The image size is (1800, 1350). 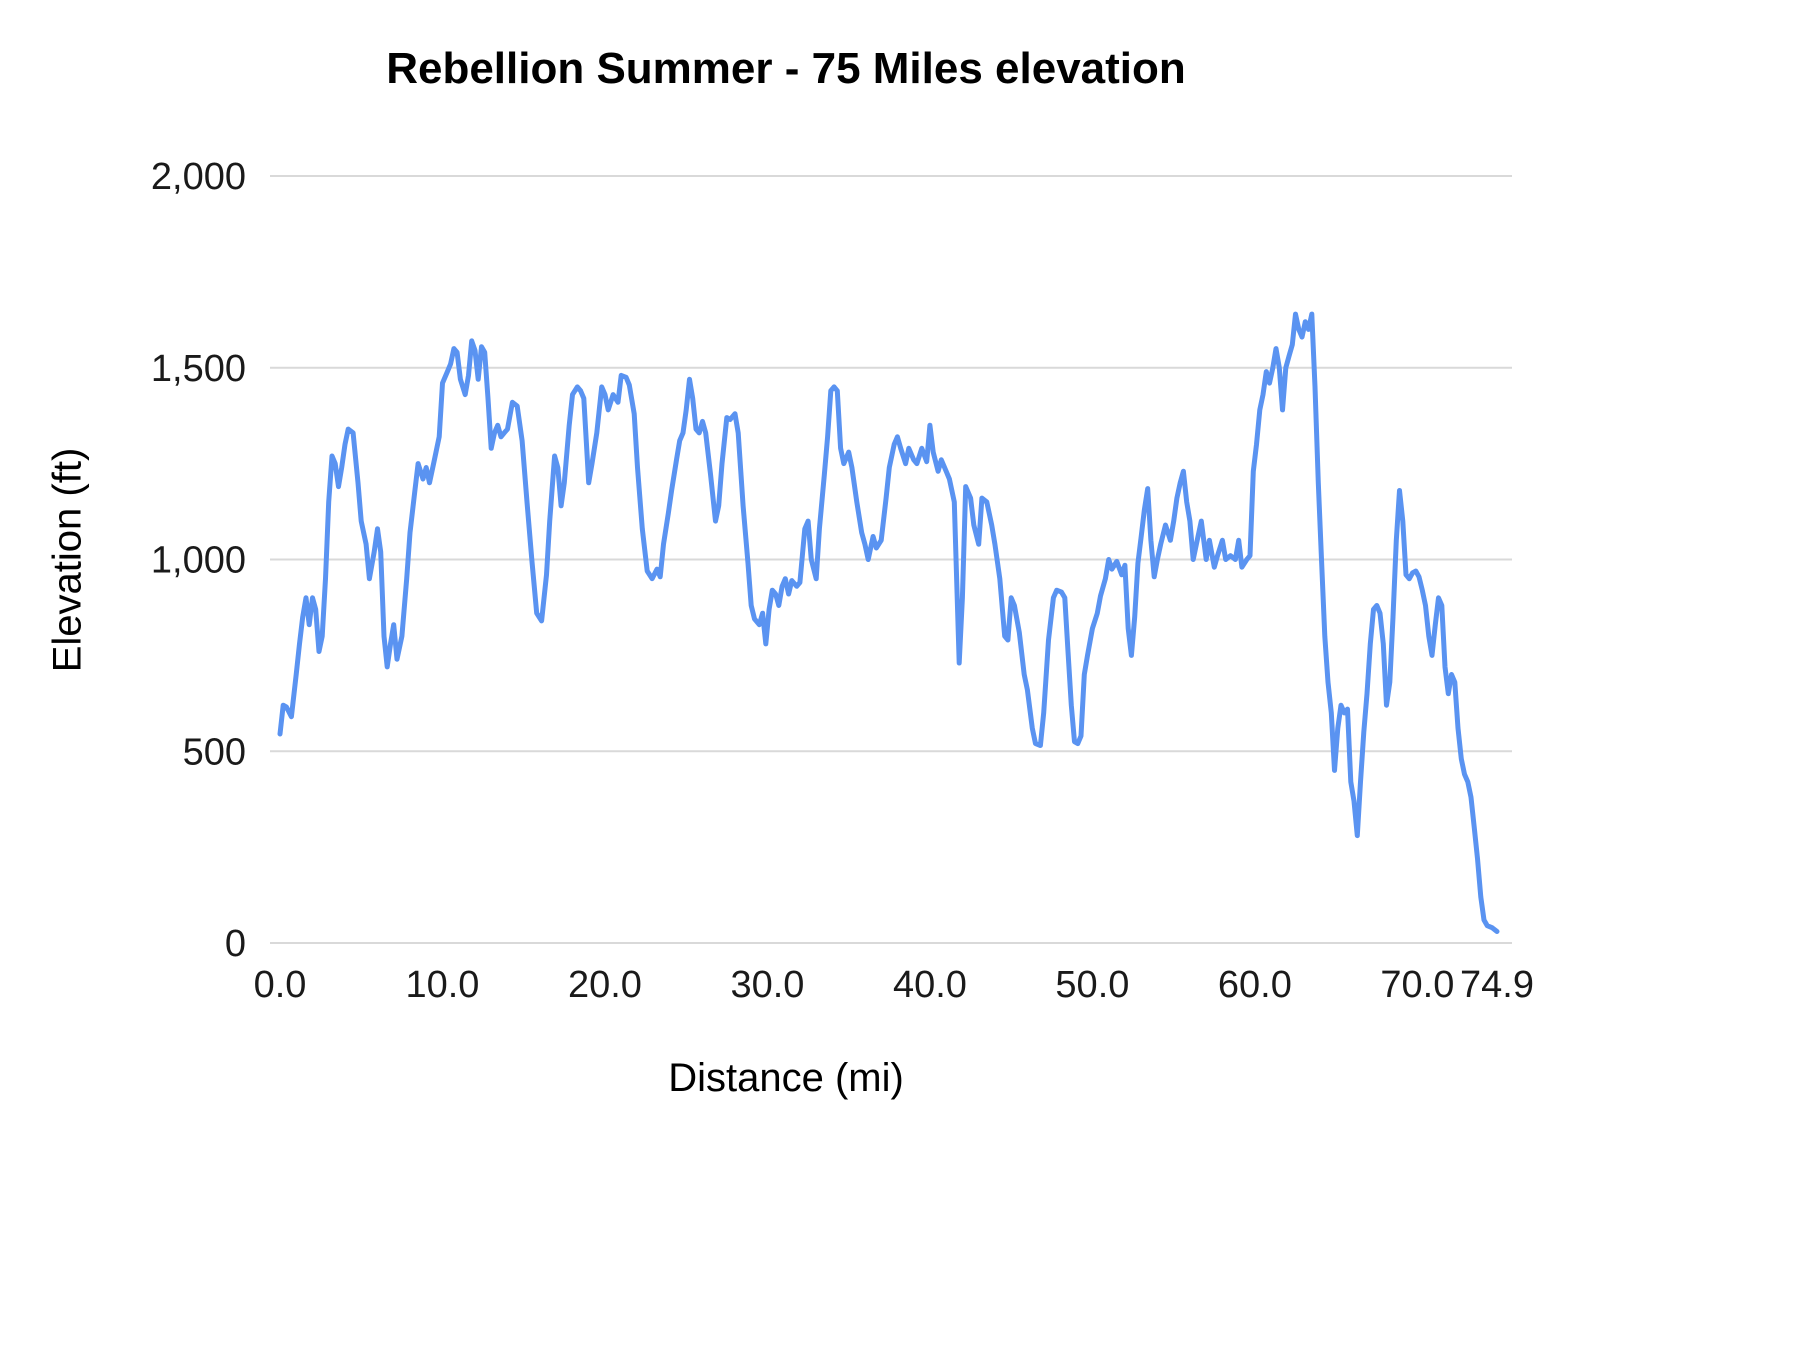 I want to click on y-tick-label: 1,500, so click(x=198, y=369).